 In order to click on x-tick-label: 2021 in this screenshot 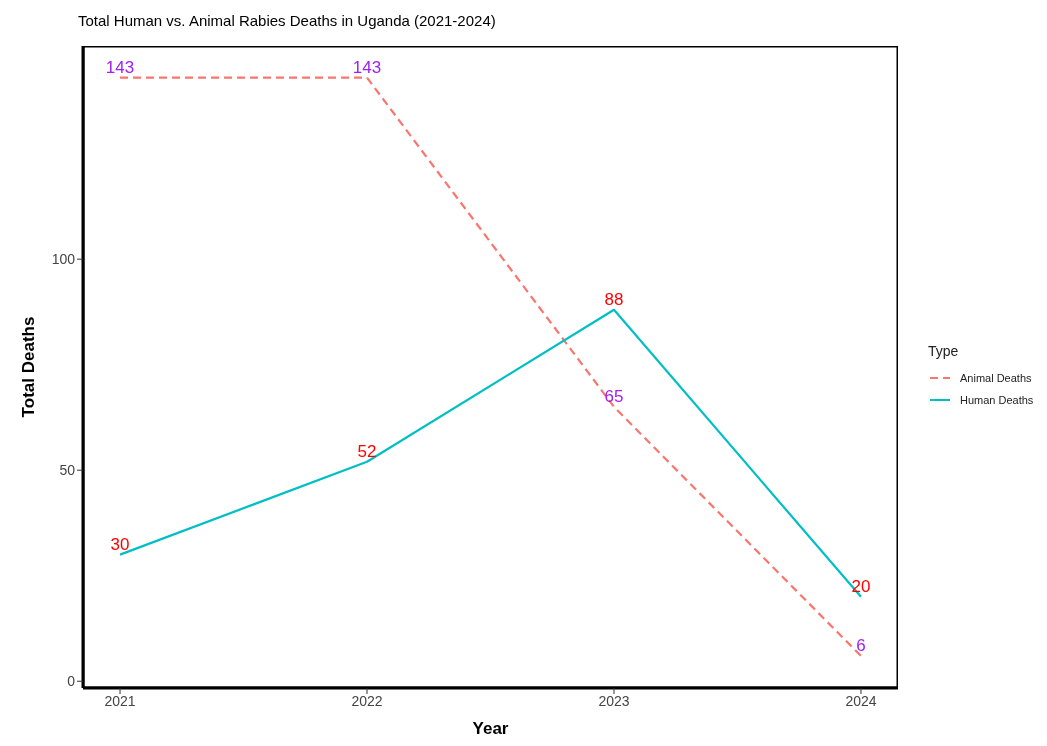, I will do `click(120, 700)`.